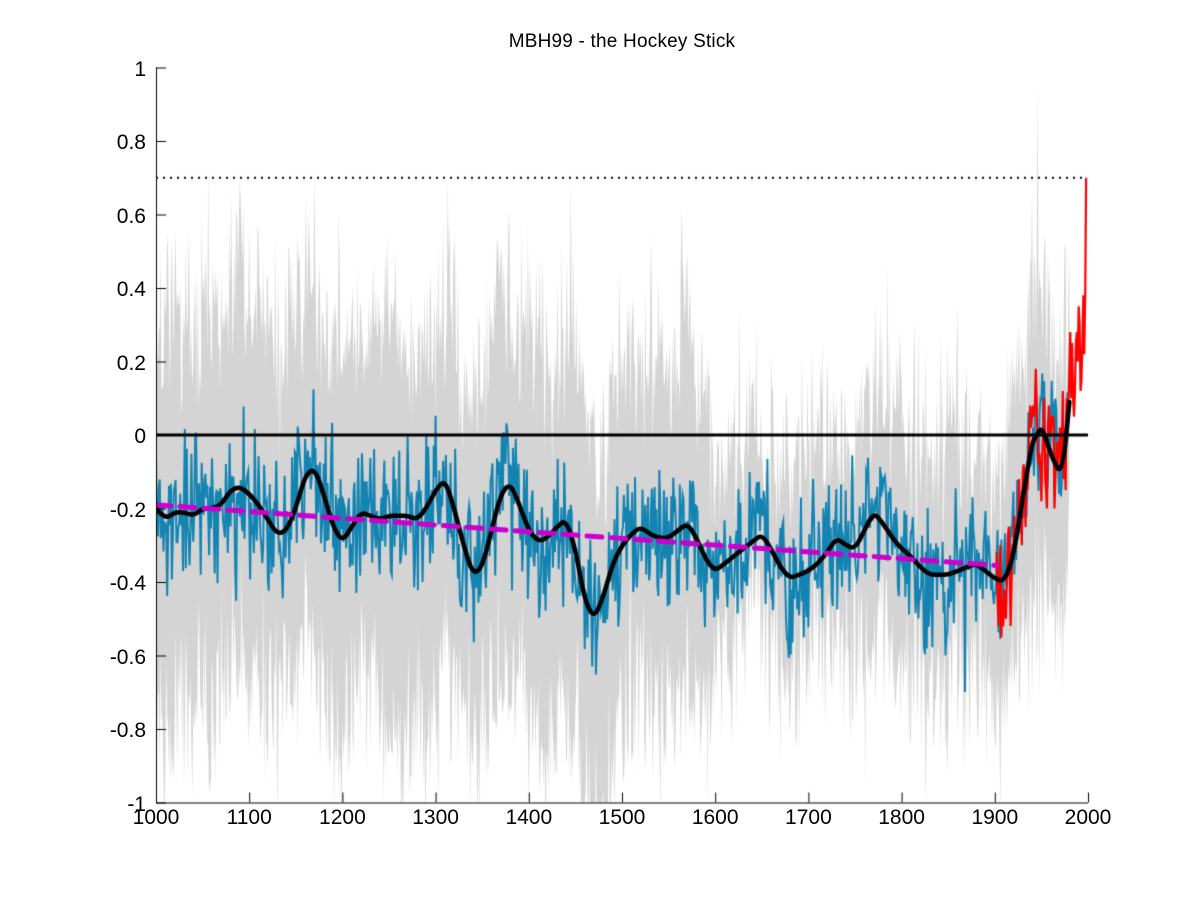  Describe the element at coordinates (136, 804) in the screenshot. I see `y-tick-label: -1` at that location.